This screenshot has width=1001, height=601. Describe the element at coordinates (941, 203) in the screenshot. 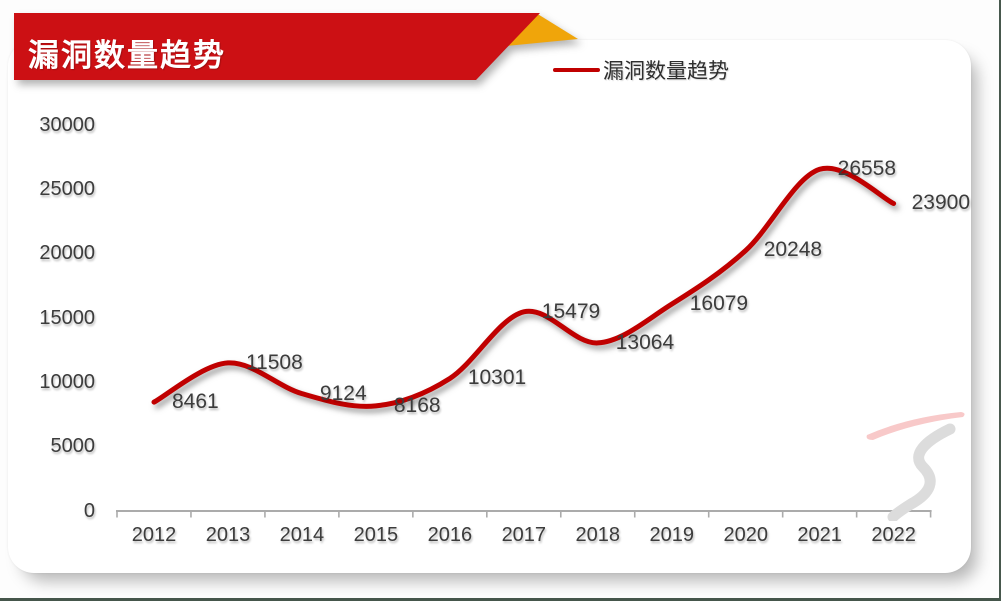

I see `data-label: 23900` at that location.